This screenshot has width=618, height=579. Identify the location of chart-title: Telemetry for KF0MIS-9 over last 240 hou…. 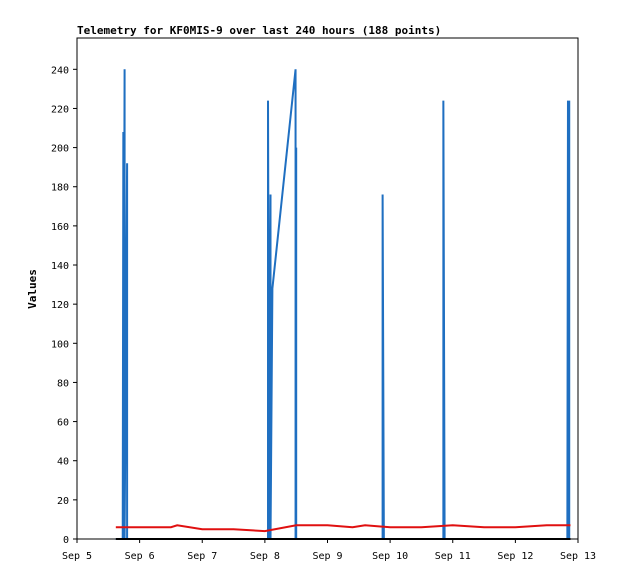
(259, 30).